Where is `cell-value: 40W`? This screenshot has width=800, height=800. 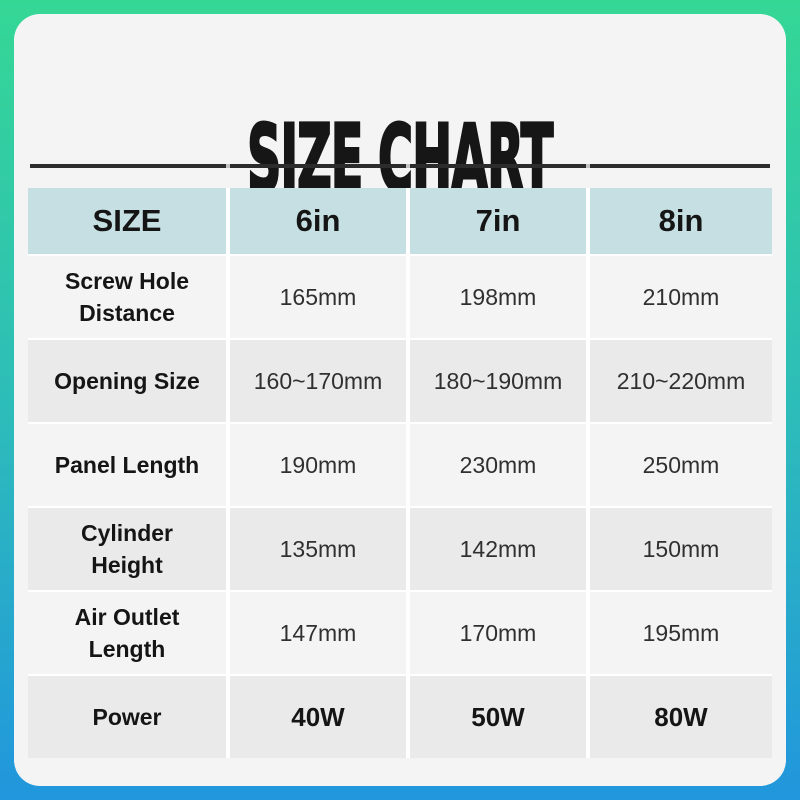 cell-value: 40W is located at coordinates (318, 717).